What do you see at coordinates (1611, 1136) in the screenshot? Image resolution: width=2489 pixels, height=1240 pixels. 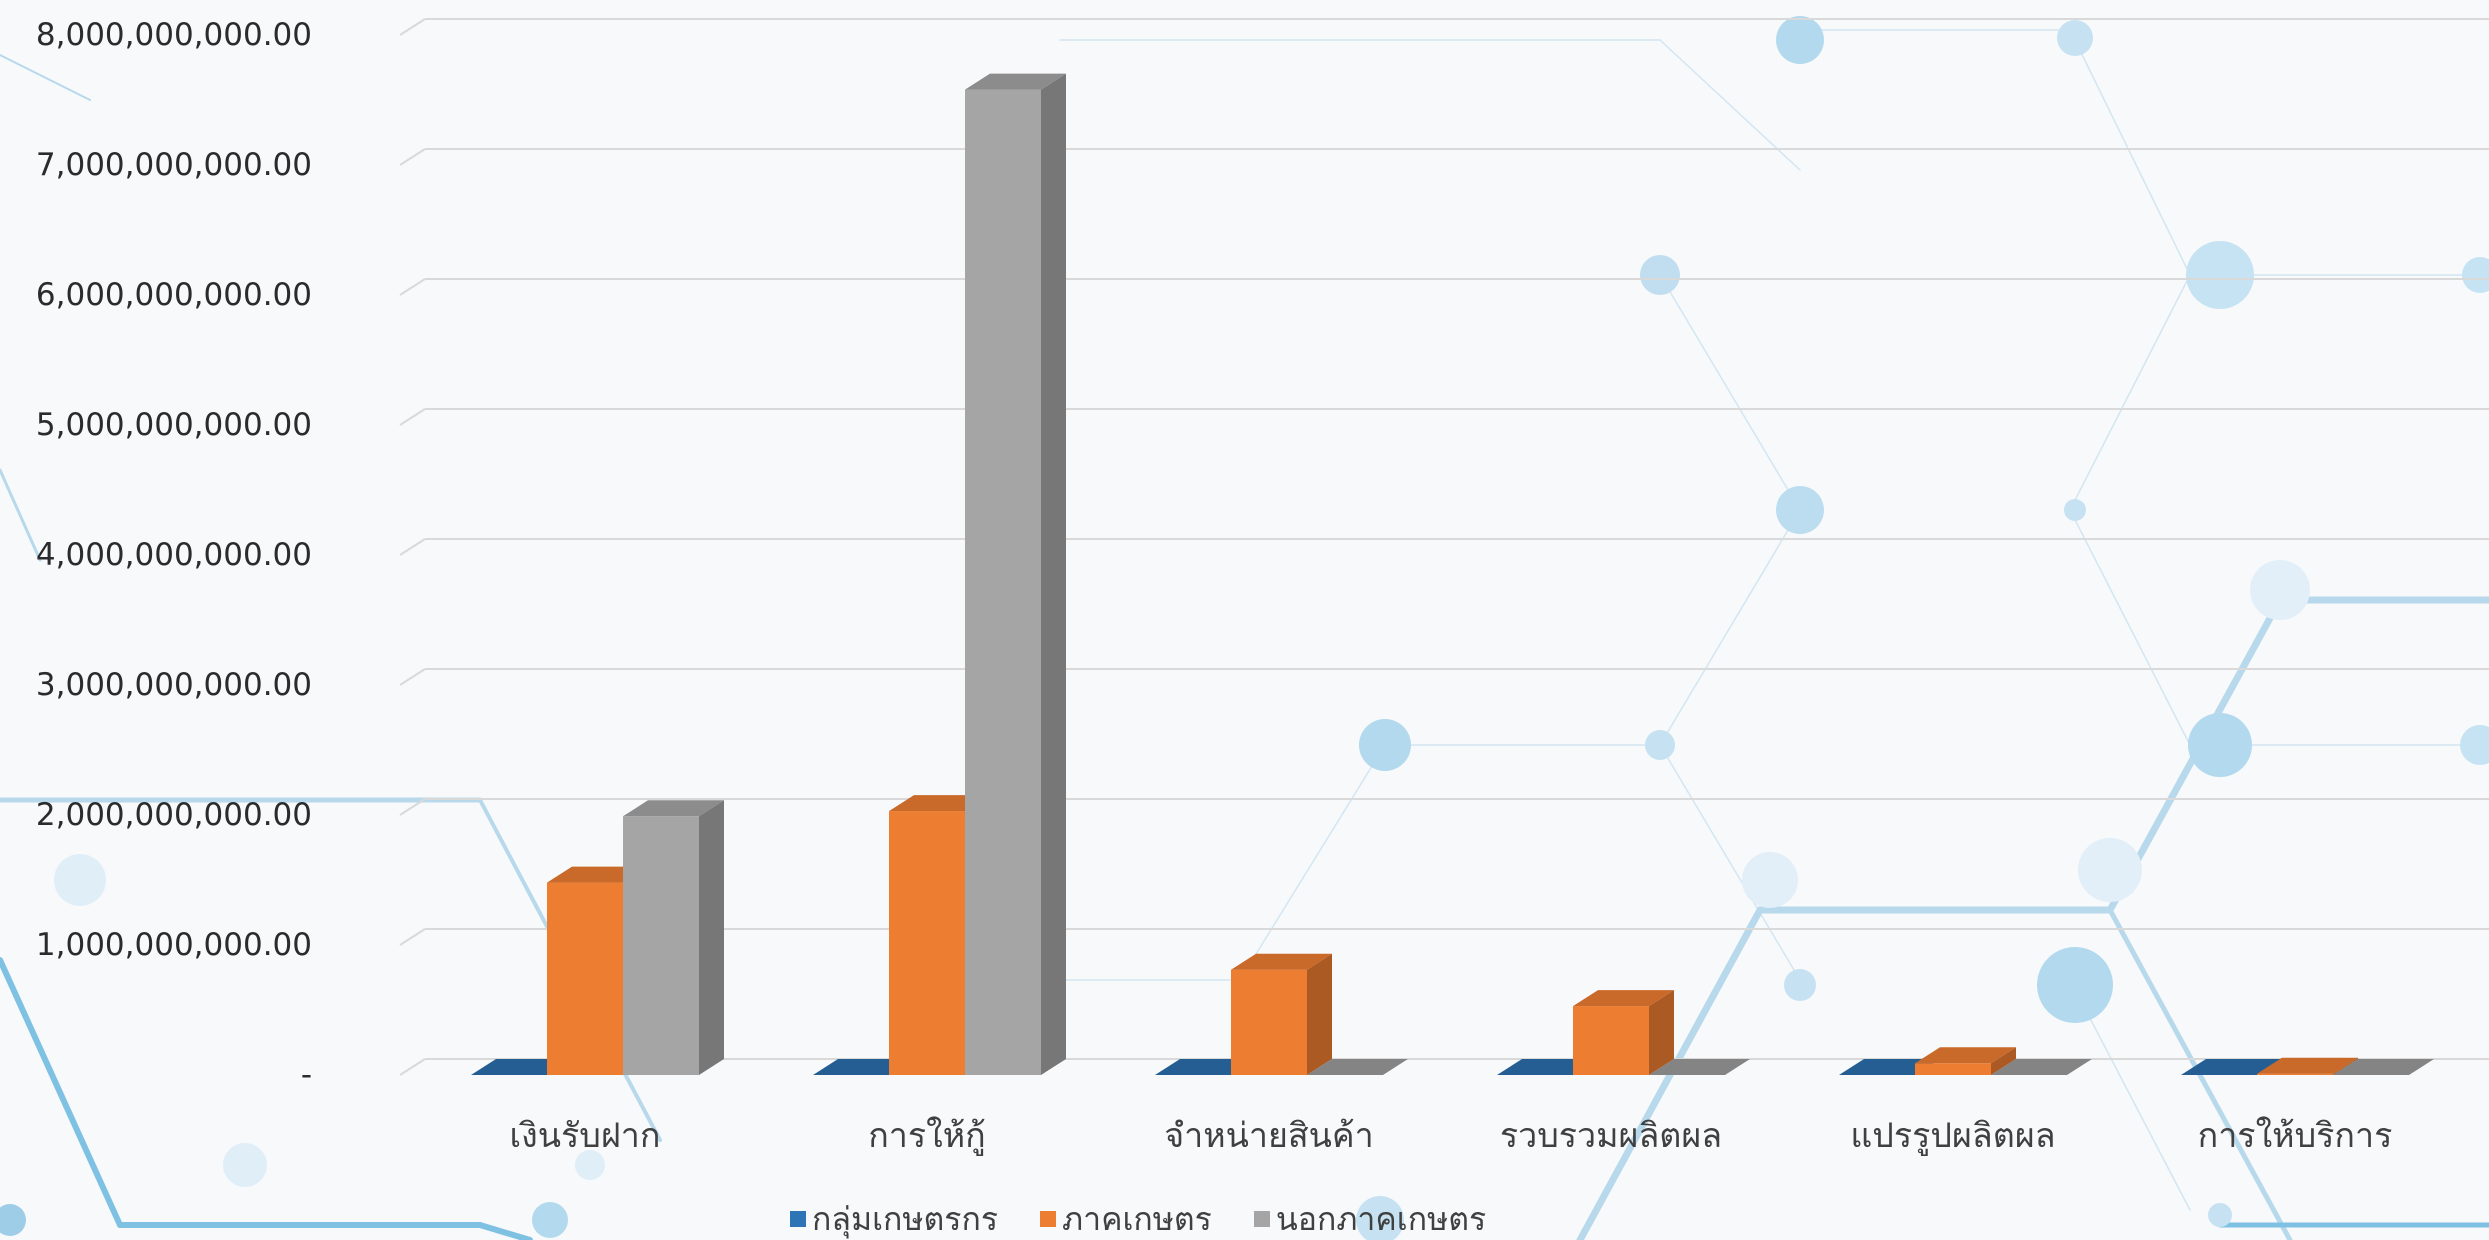 I see `x-tick-label: รวบรวมผลิตผล` at bounding box center [1611, 1136].